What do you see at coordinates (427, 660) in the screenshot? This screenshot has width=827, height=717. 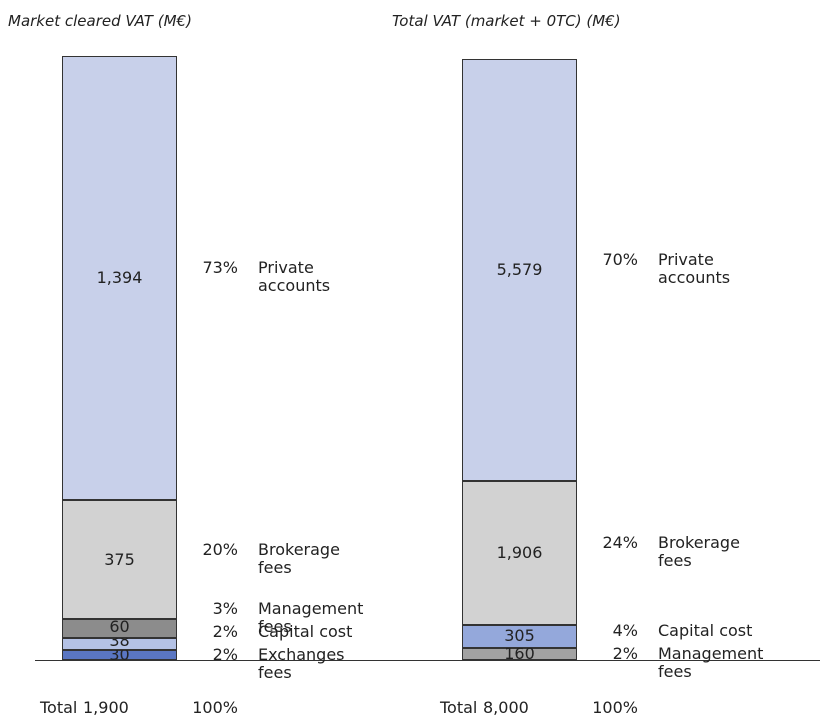 I see `baseline` at bounding box center [427, 660].